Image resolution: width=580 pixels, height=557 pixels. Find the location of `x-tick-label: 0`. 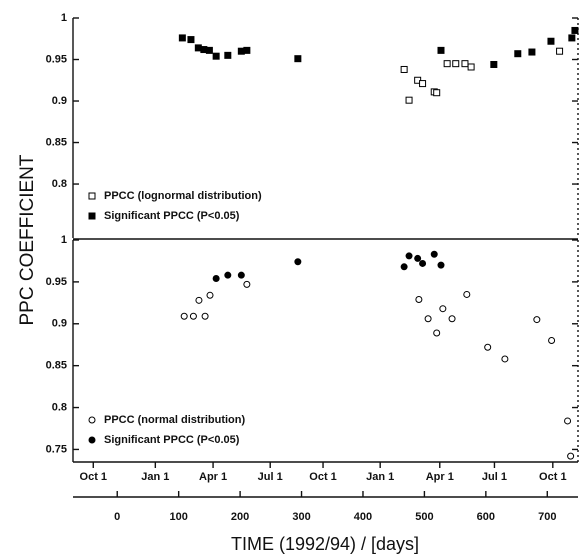

x-tick-label: 0 is located at coordinates (117, 517).